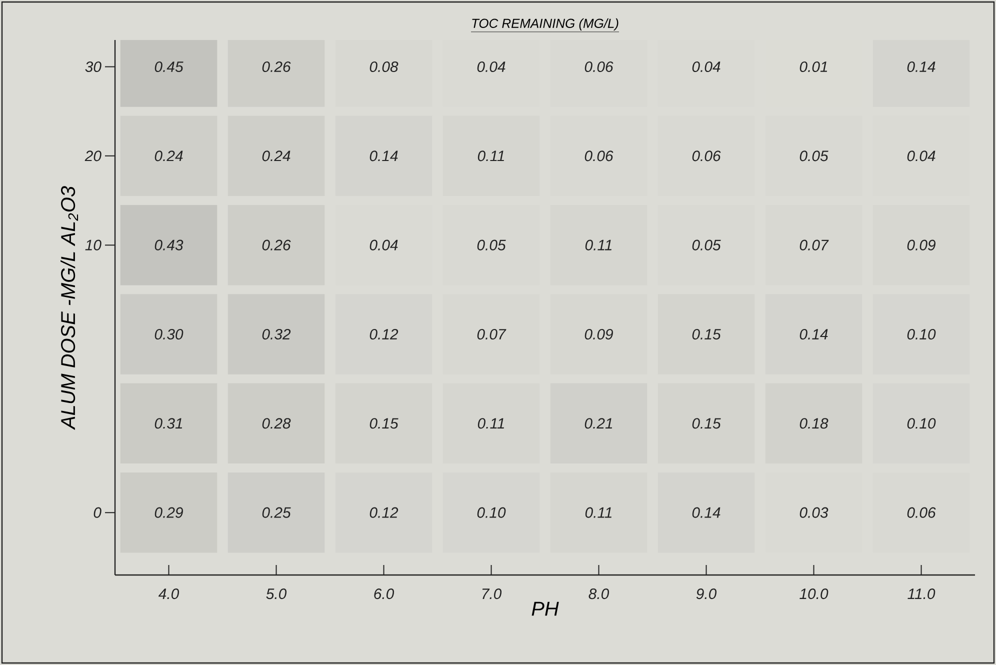  What do you see at coordinates (384, 594) in the screenshot?
I see `x-tick-label: 6.0` at bounding box center [384, 594].